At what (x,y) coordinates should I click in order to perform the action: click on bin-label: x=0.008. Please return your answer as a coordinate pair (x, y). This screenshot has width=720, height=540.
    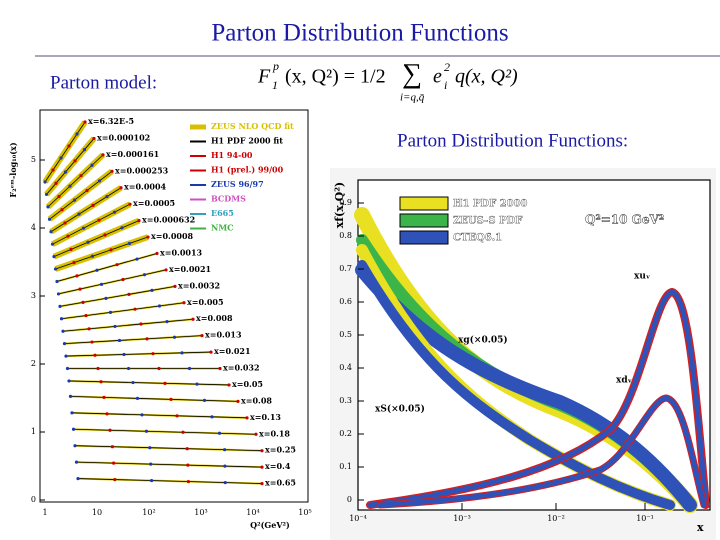
    Looking at the image, I should click on (214, 318).